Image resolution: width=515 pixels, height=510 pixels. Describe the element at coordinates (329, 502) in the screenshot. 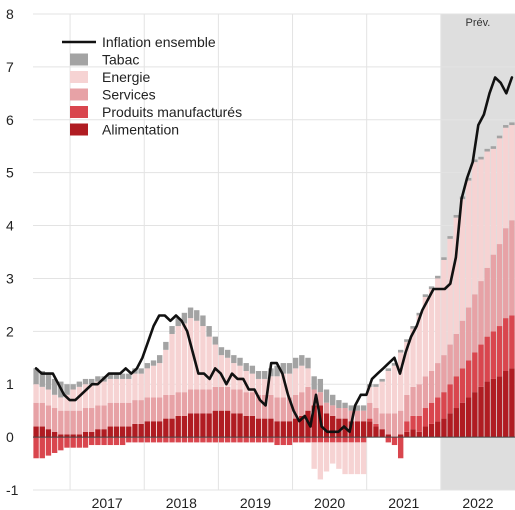

I see `x-tick-label: 2020` at that location.